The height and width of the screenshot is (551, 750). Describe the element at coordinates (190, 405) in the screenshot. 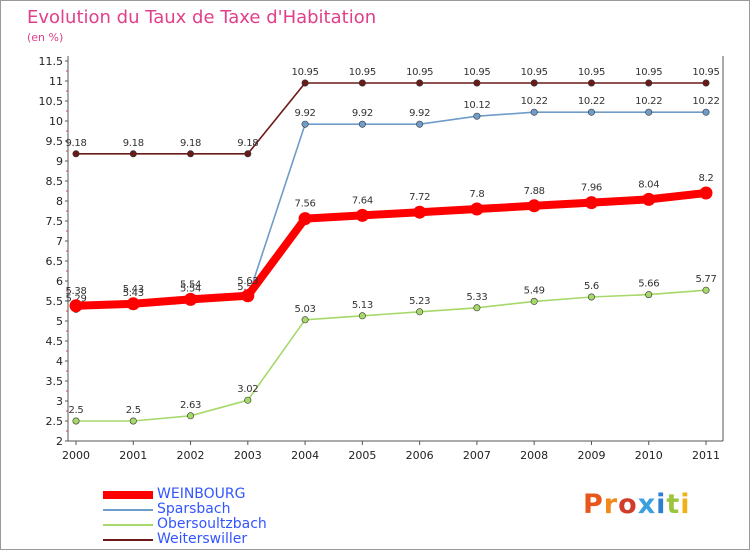

I see `data-label: 2.63` at that location.